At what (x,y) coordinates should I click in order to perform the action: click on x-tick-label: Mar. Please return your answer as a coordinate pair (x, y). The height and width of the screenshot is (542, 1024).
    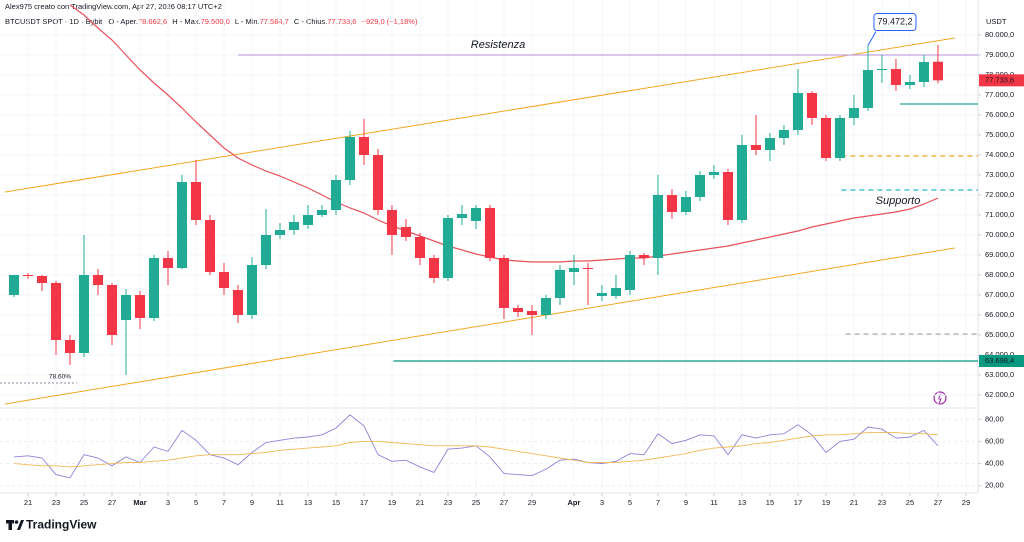
    Looking at the image, I should click on (139, 502).